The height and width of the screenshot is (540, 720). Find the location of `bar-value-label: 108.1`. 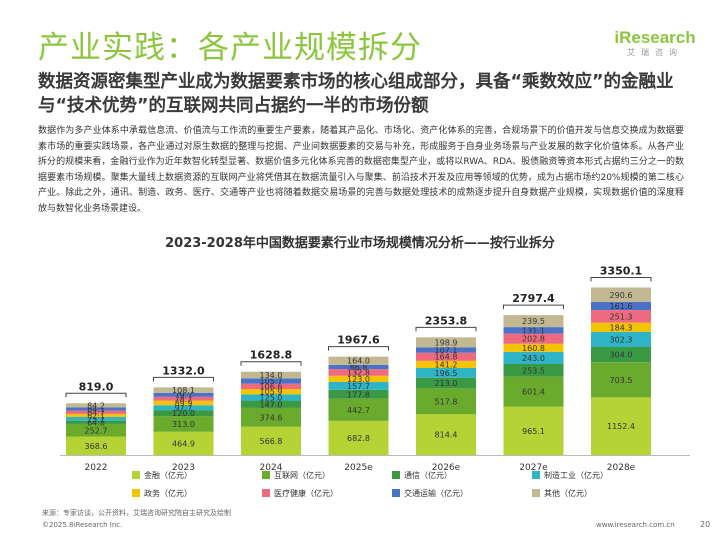

bar-value-label: 108.1 is located at coordinates (183, 390).